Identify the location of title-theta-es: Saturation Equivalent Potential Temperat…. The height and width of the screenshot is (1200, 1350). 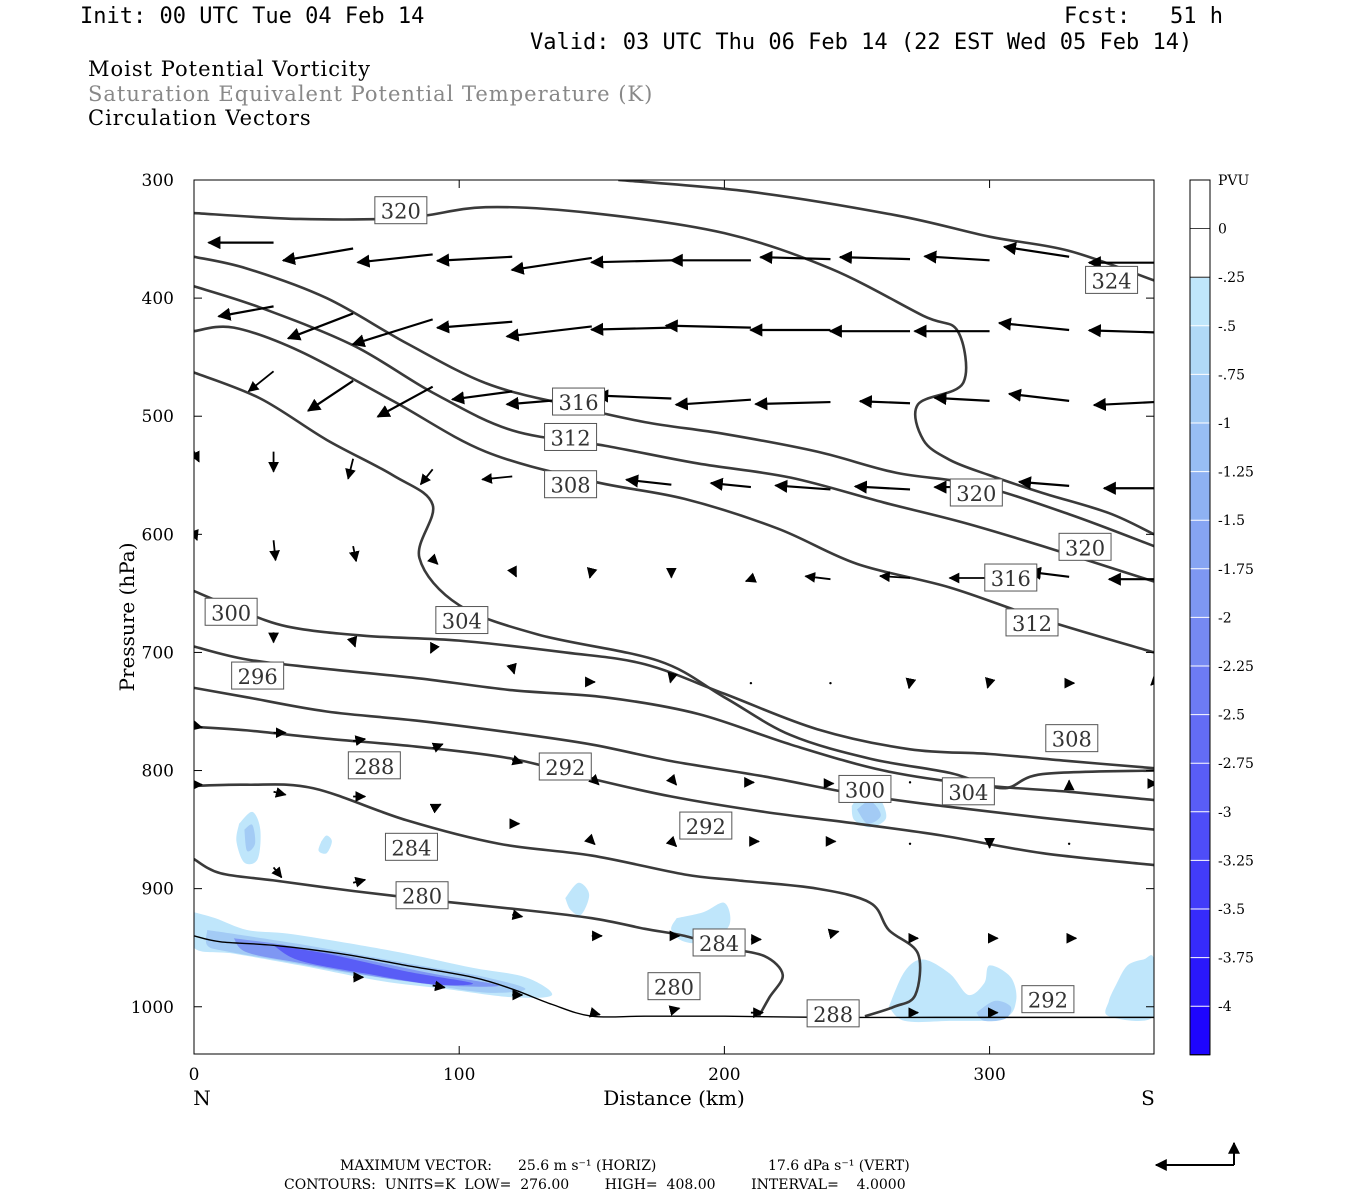
(371, 94).